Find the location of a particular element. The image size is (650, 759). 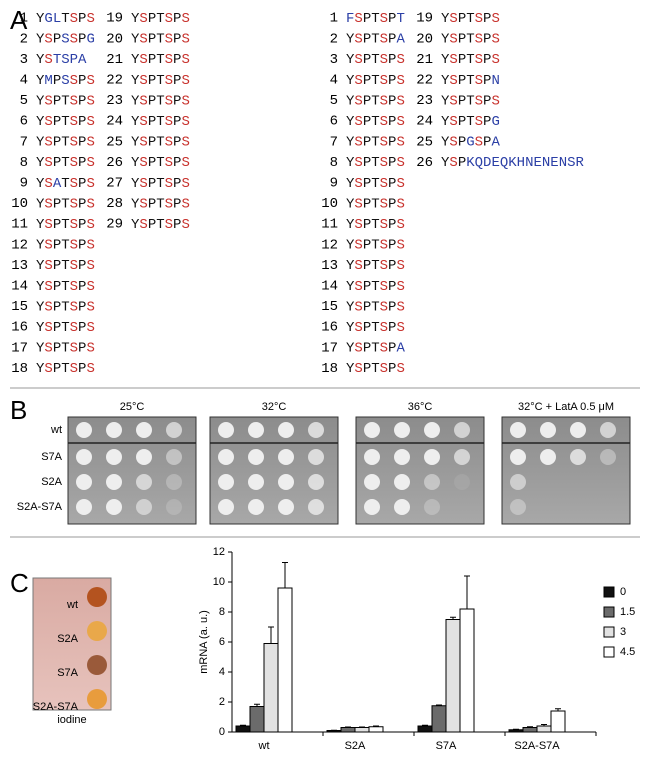

repeat-number: 3 is located at coordinates (24, 60).